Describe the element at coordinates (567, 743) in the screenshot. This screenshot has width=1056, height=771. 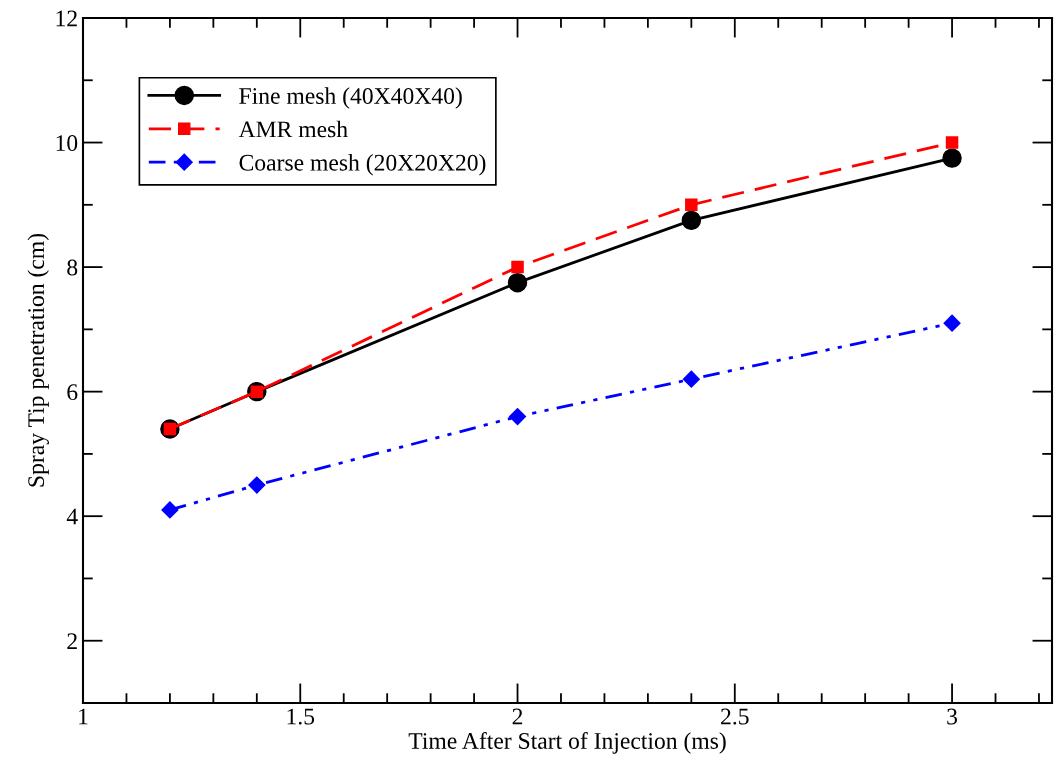
I see `x-axis-title: Time After Start of Injection (ms)` at that location.